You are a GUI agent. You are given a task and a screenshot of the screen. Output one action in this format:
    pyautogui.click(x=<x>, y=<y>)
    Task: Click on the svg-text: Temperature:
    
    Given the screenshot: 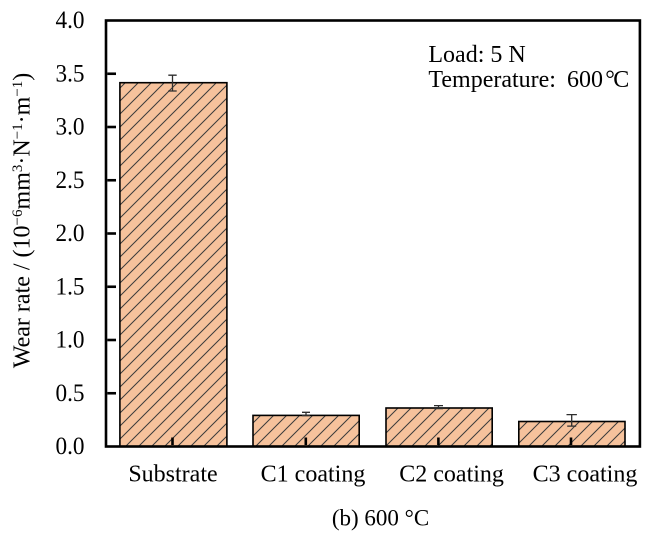 What is the action you would take?
    pyautogui.click(x=492, y=80)
    